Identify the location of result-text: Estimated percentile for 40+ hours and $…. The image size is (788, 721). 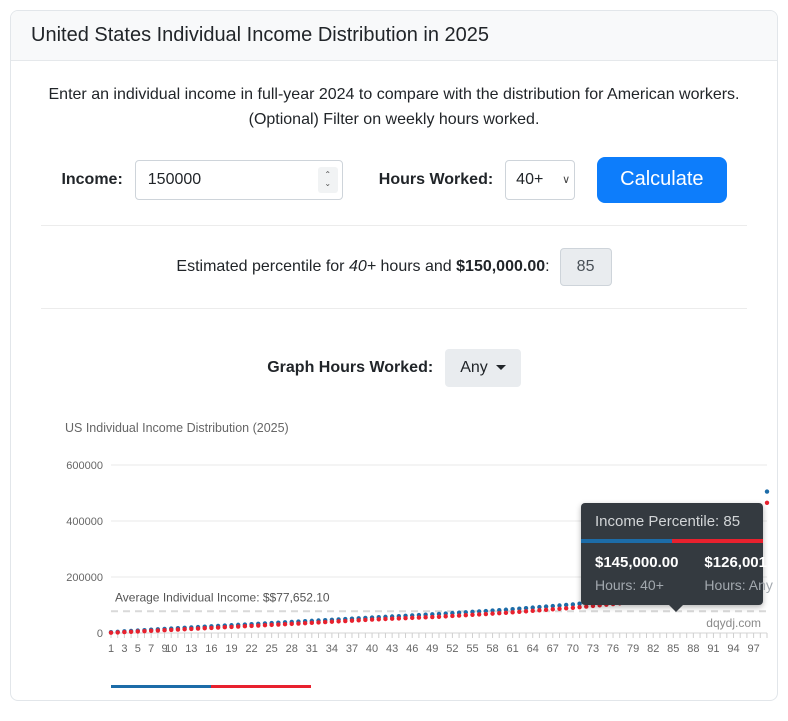
(363, 266).